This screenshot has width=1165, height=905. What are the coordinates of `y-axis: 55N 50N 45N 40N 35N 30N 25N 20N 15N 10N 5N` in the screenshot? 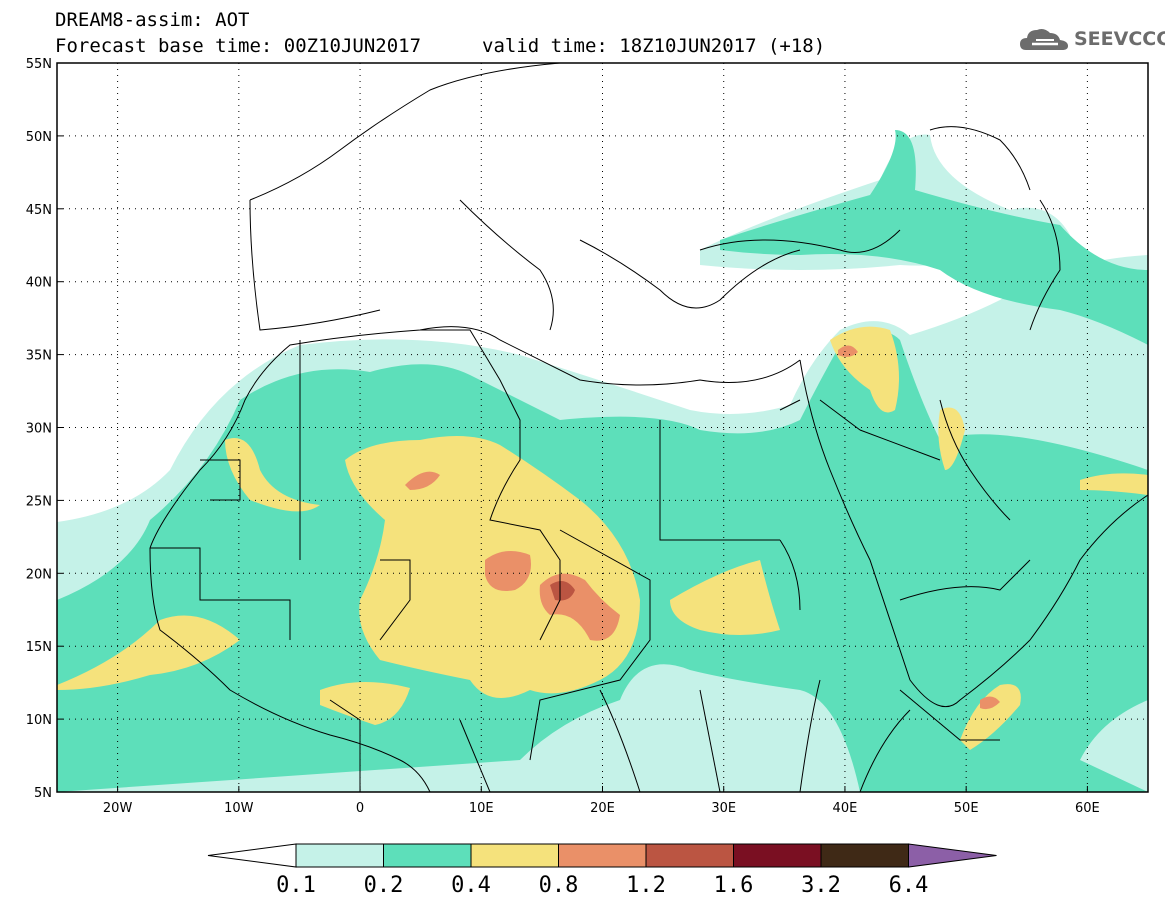 It's located at (44, 429).